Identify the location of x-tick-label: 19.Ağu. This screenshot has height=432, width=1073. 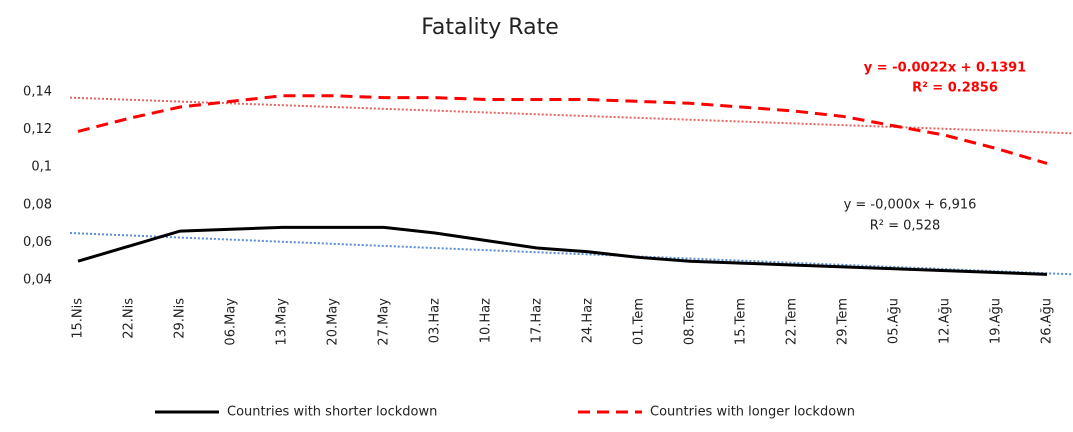
(996, 321).